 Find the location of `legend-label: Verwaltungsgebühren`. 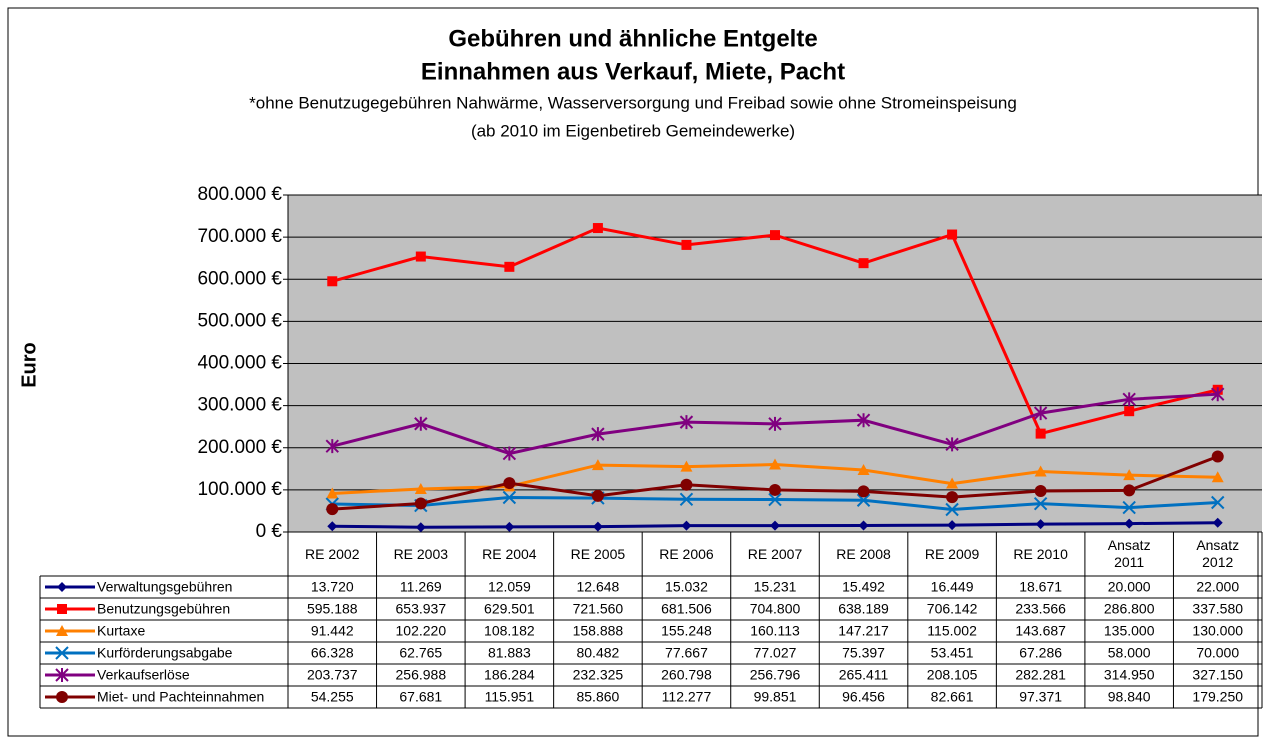

legend-label: Verwaltungsgebühren is located at coordinates (164, 587).